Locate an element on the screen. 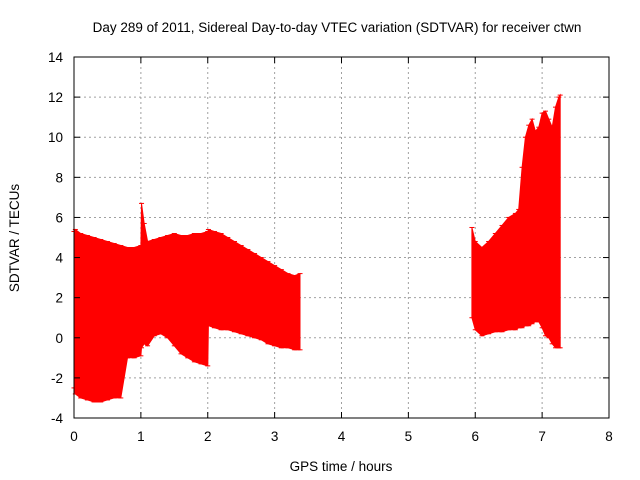 The height and width of the screenshot is (480, 640). y-tick-label: -2 is located at coordinates (57, 378).